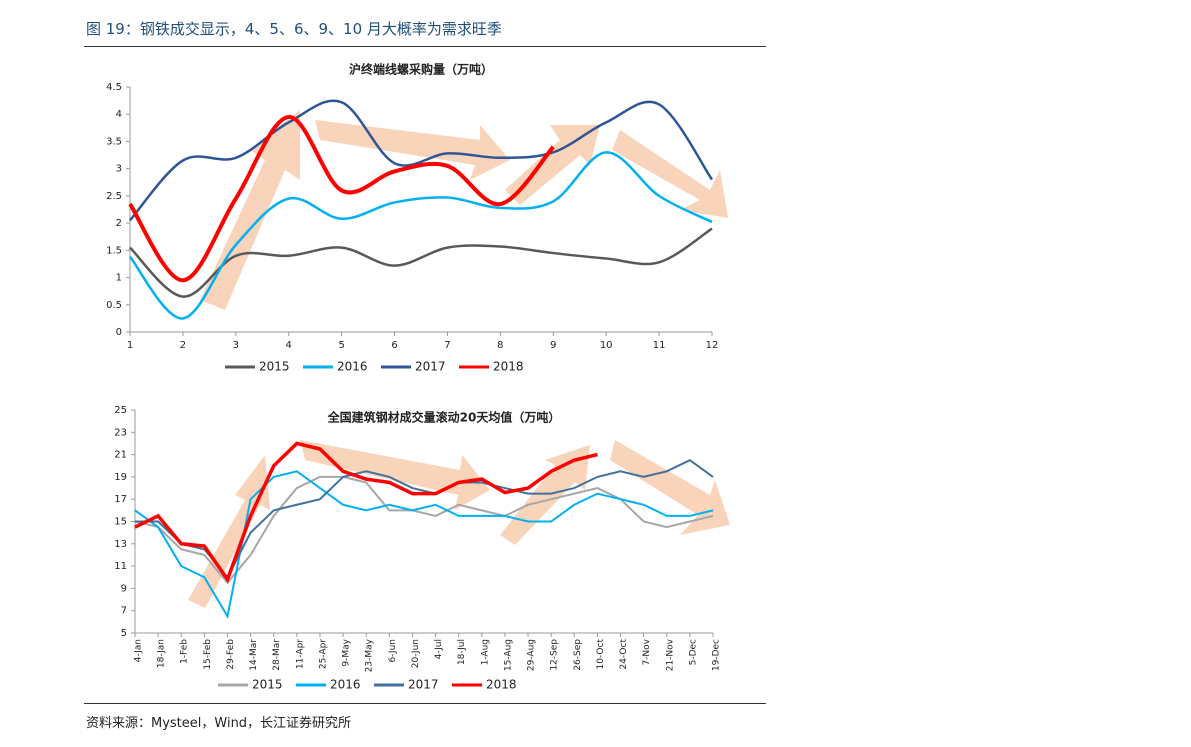 The image size is (1191, 747). Describe the element at coordinates (500, 345) in the screenshot. I see `x-tick-label: 8` at that location.